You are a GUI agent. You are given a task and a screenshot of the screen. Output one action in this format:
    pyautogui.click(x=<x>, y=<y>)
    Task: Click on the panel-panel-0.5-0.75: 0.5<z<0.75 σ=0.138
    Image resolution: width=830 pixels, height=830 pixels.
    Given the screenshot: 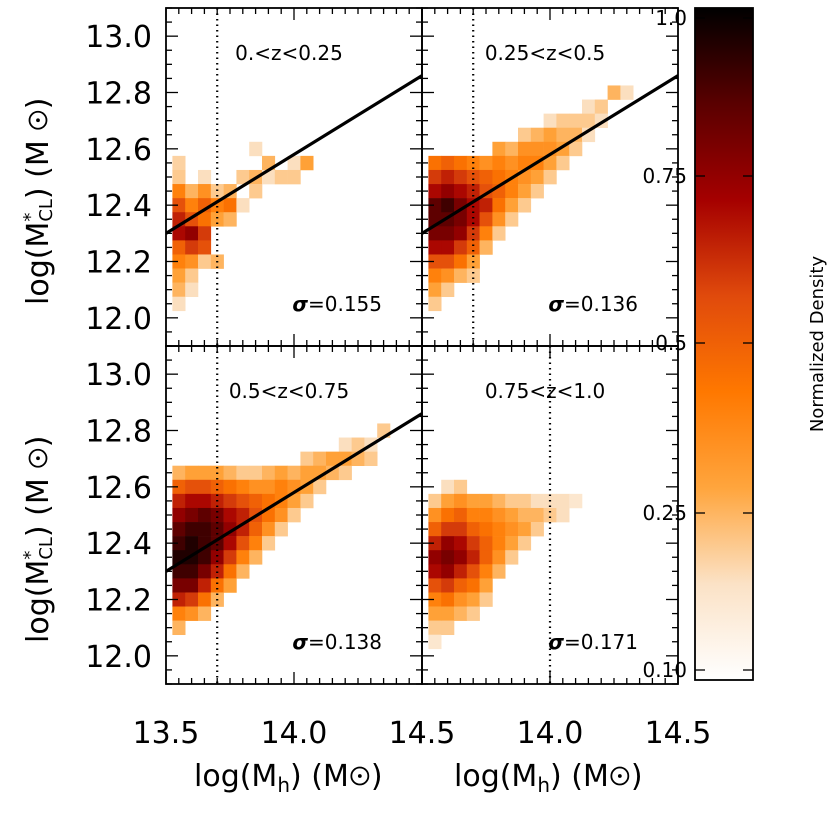 What is the action you would take?
    pyautogui.click(x=294, y=515)
    